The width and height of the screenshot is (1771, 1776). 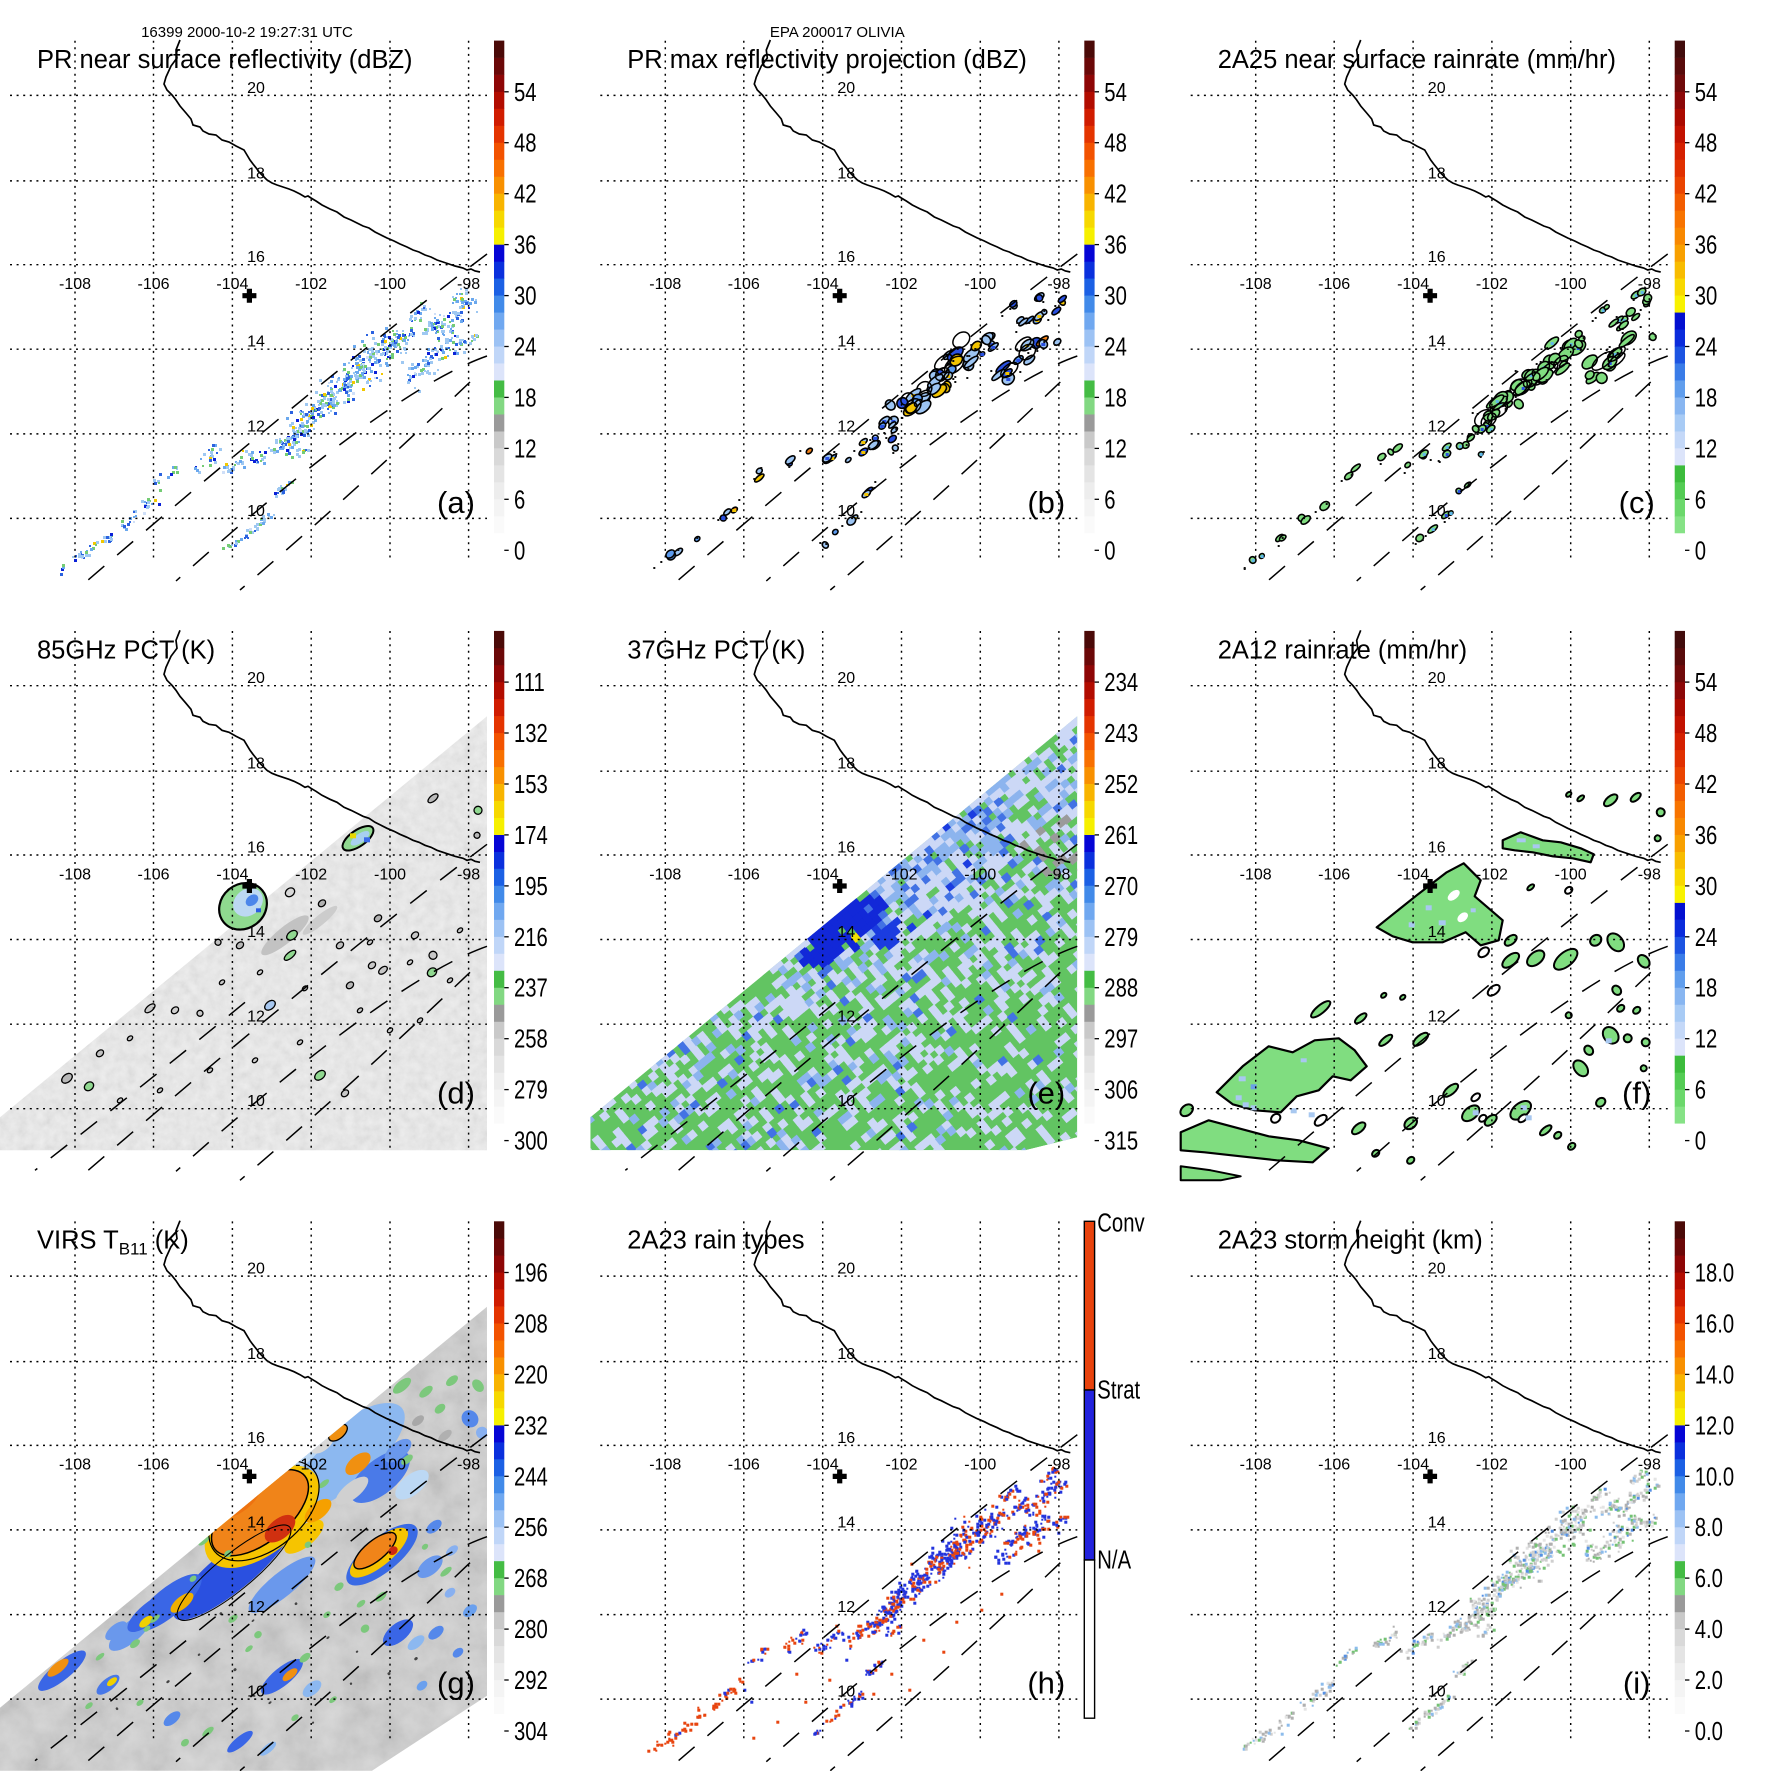 What do you see at coordinates (1121, 987) in the screenshot?
I see `svg-text: 288` at bounding box center [1121, 987].